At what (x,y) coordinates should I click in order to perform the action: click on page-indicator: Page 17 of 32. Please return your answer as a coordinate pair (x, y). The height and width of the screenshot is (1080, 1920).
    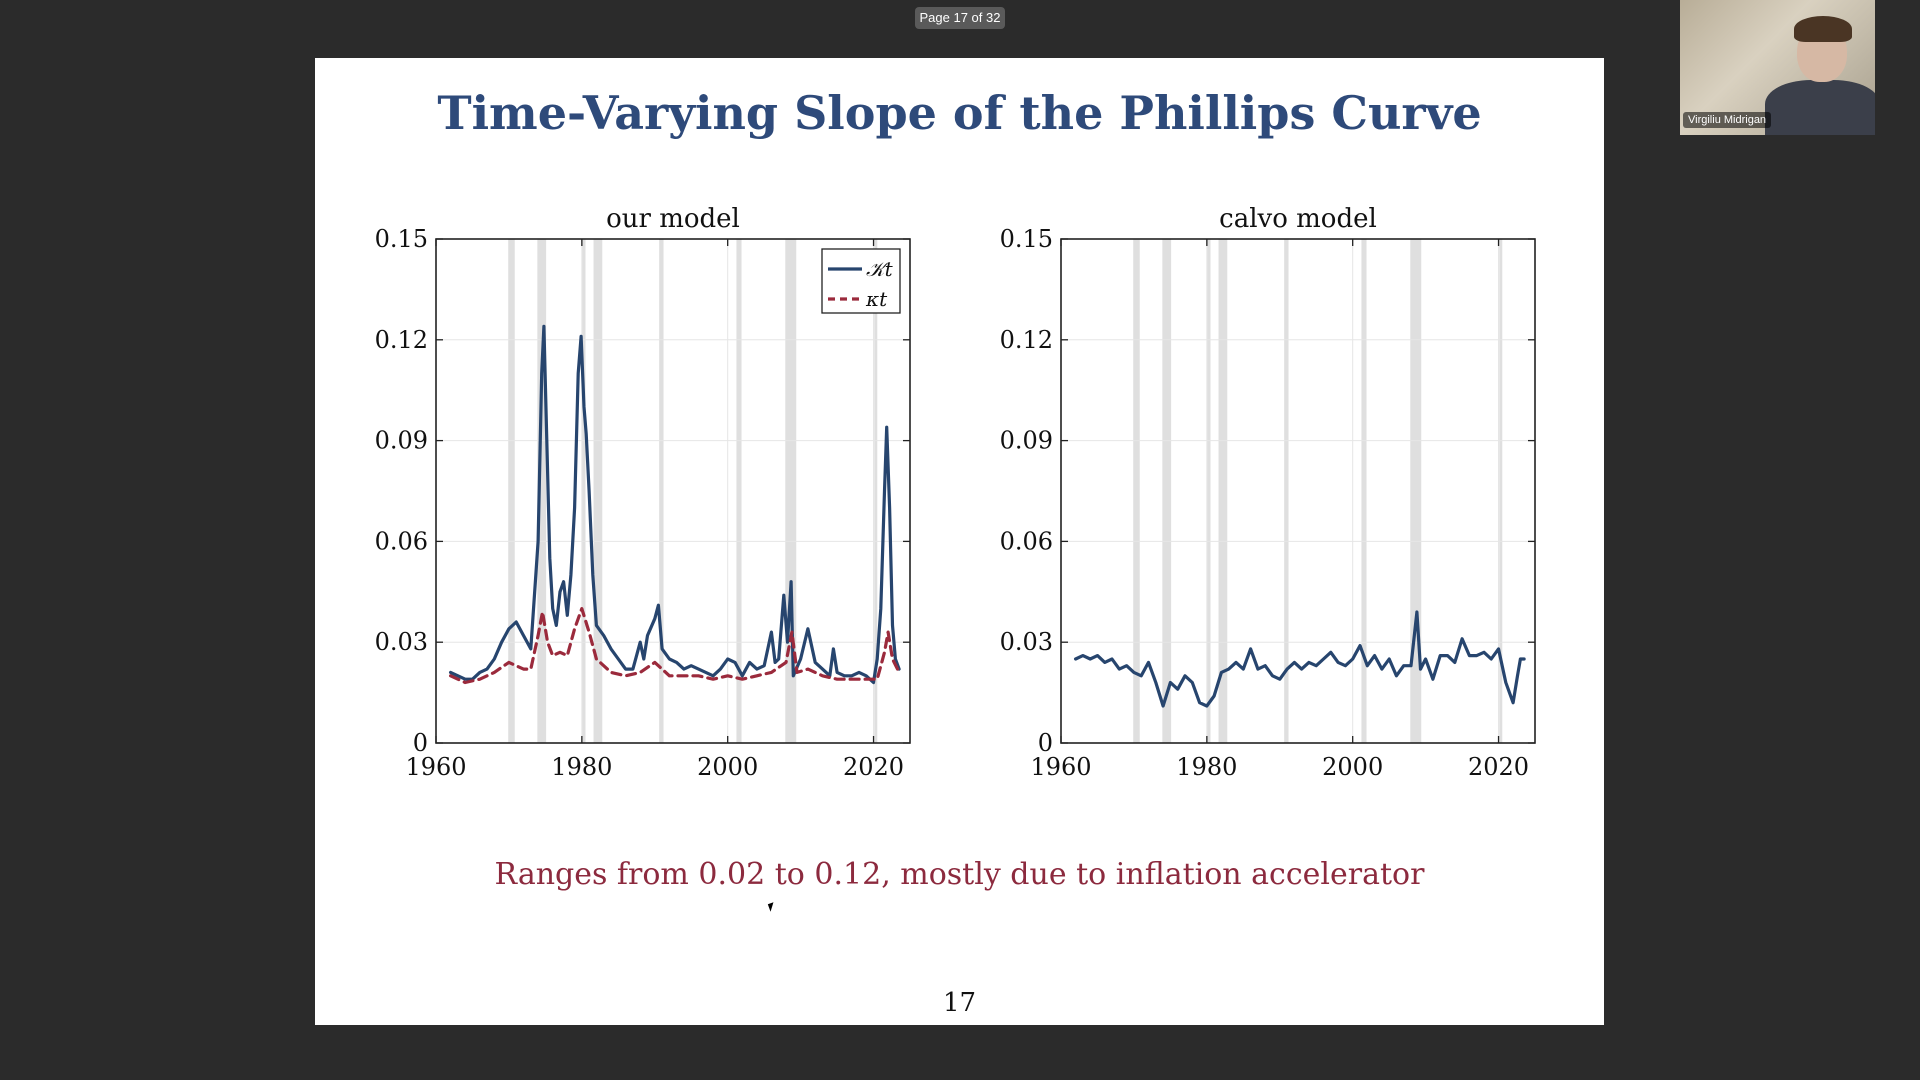
    Looking at the image, I should click on (960, 18).